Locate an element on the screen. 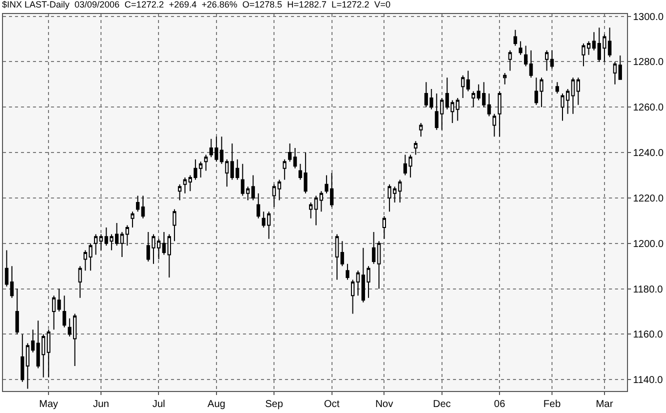 The width and height of the screenshot is (666, 413). x-tick-label: Dec is located at coordinates (442, 404).